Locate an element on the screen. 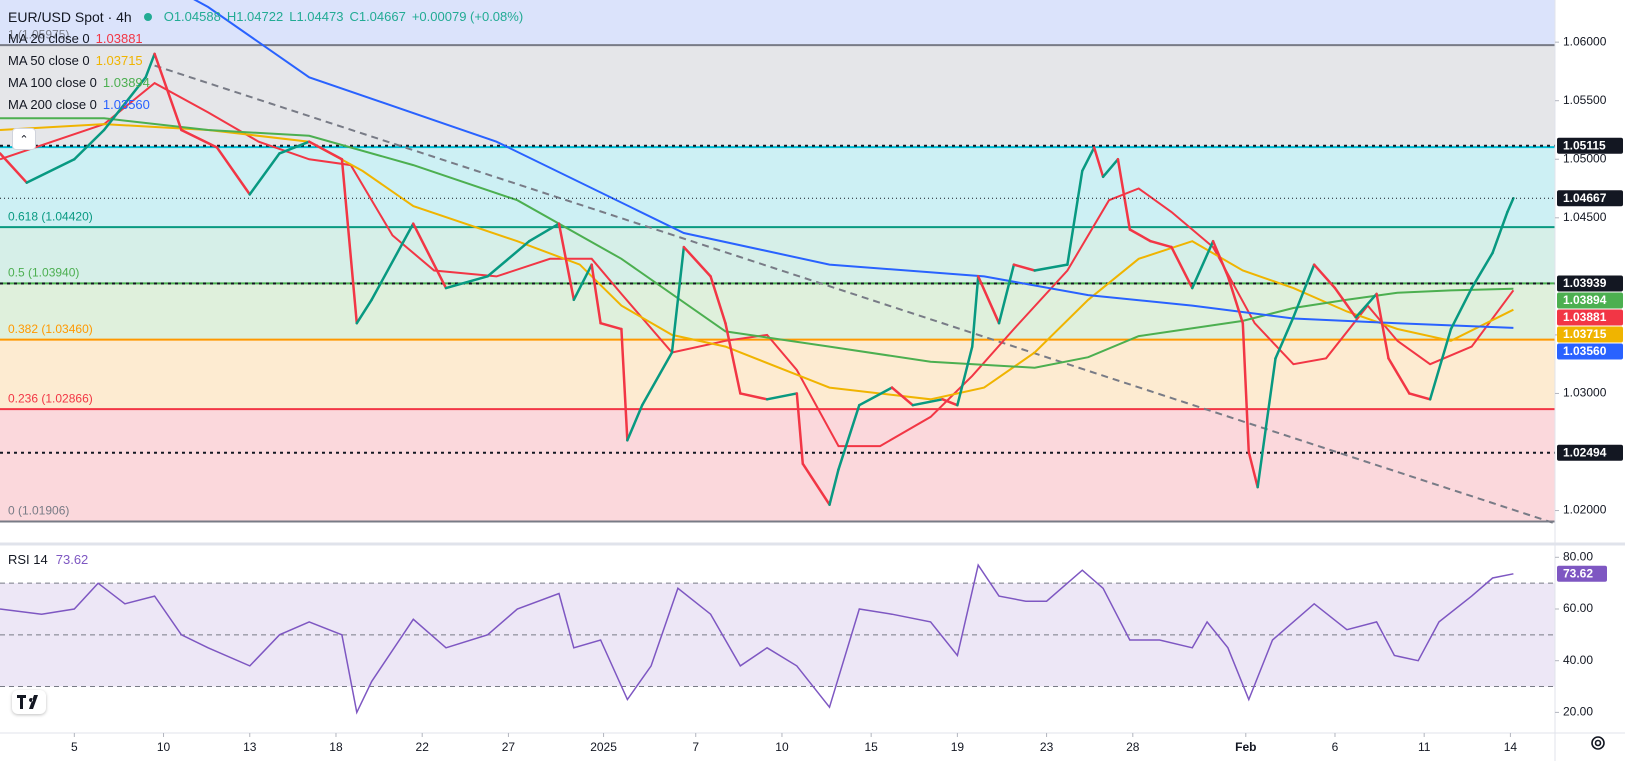  ohlc-close: C1.04667 is located at coordinates (377, 16).